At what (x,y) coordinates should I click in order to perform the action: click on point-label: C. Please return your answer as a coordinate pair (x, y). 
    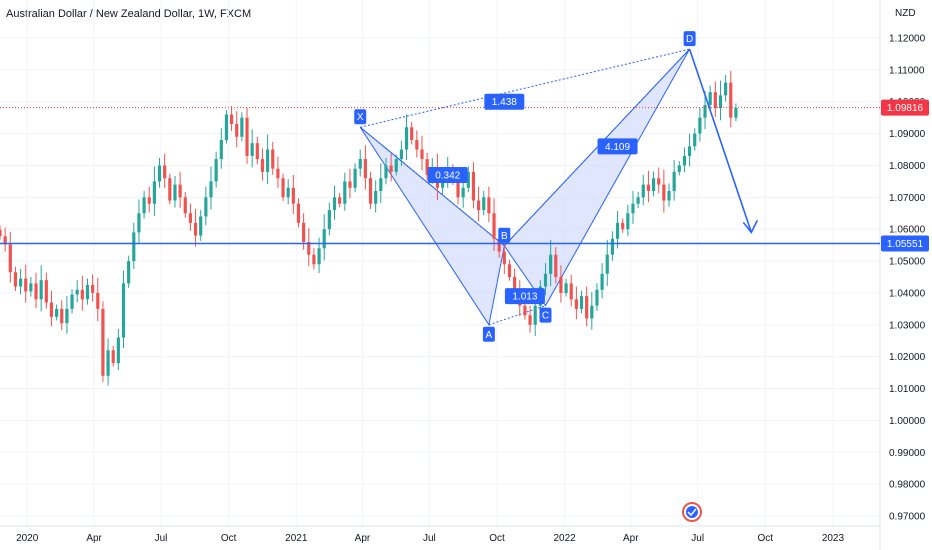
    Looking at the image, I should click on (545, 316).